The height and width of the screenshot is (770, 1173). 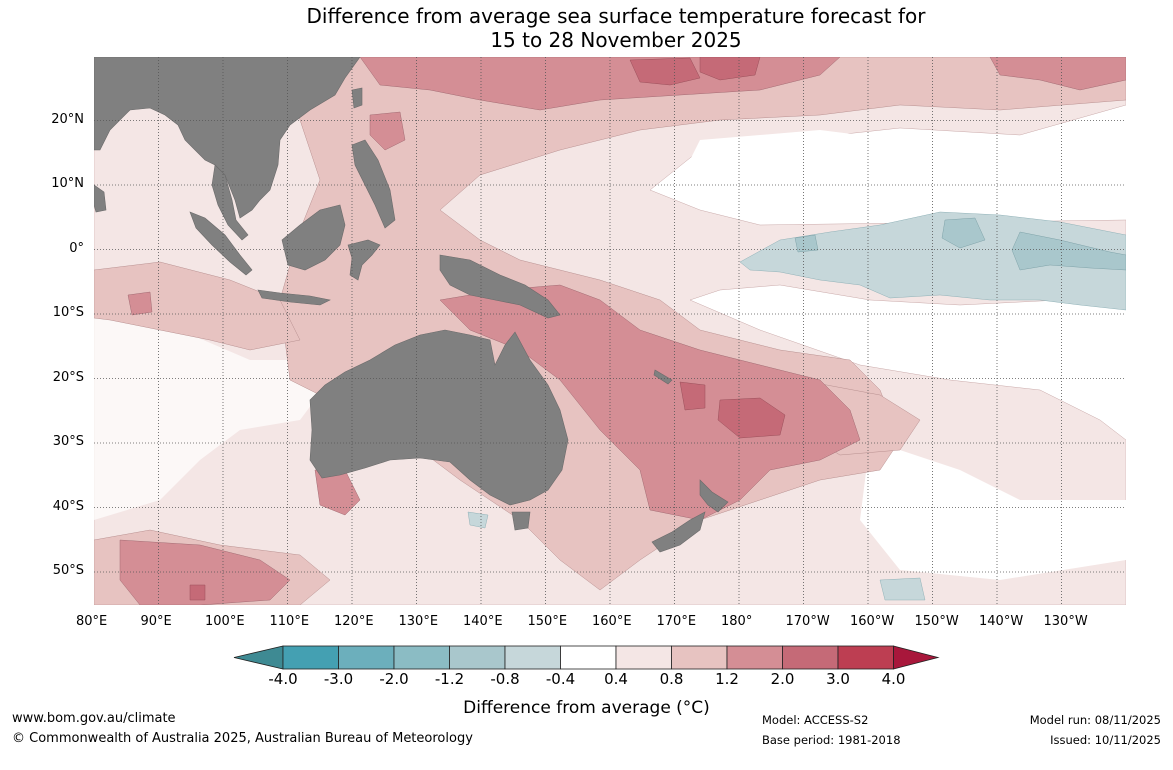 What do you see at coordinates (505, 679) in the screenshot?
I see `colorbar-tick-label: -0.8` at bounding box center [505, 679].